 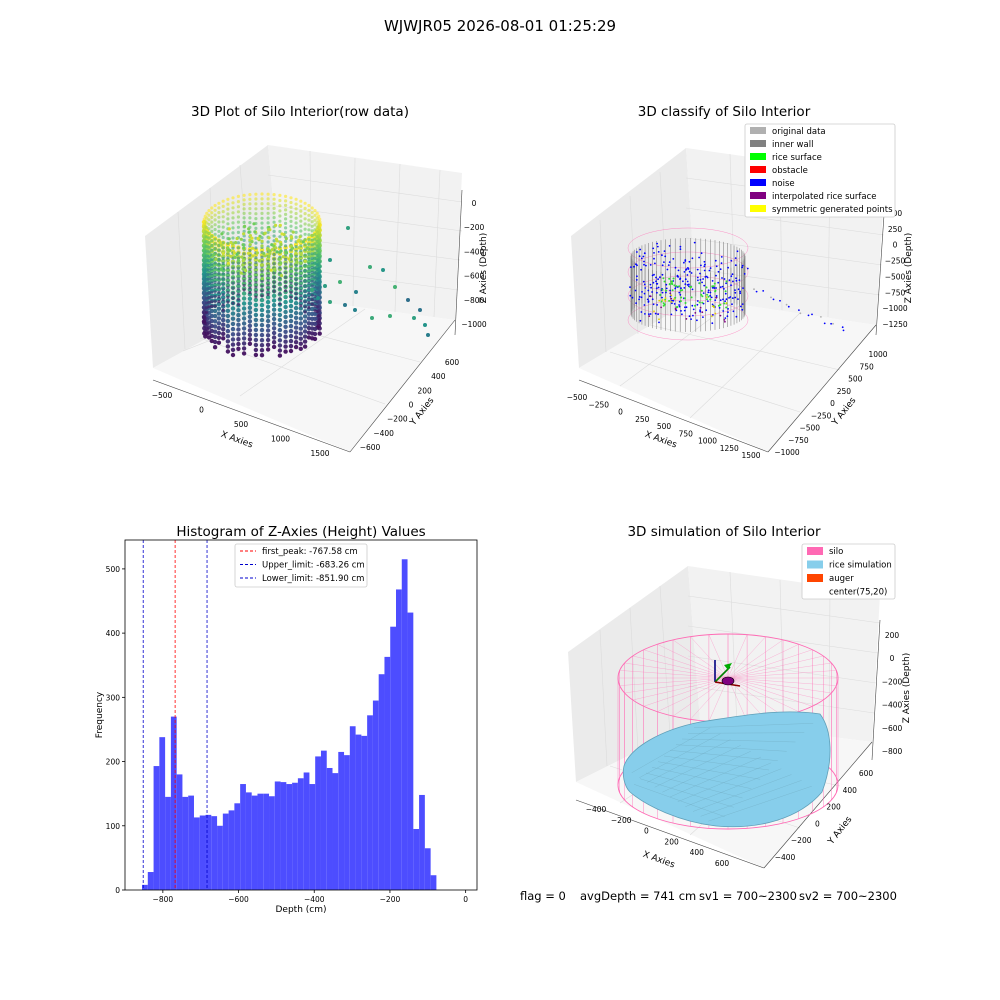 I want to click on z-tick-label: 200, so click(x=892, y=635).